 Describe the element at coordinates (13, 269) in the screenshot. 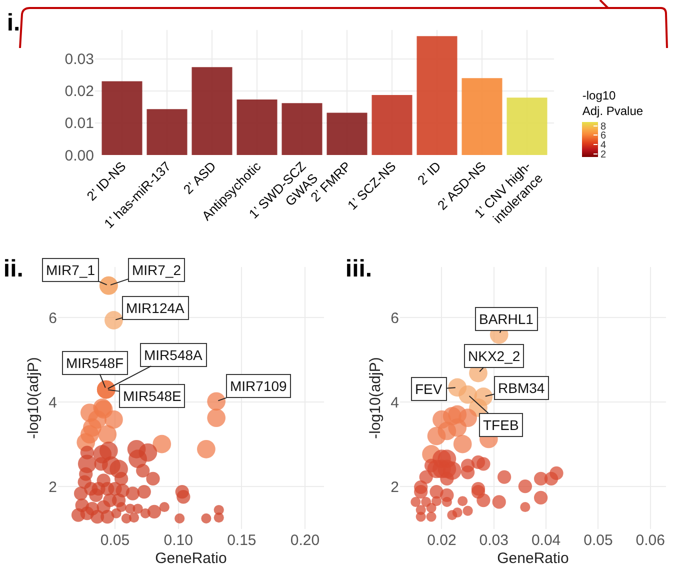

I see `chart-title: ii.` at that location.